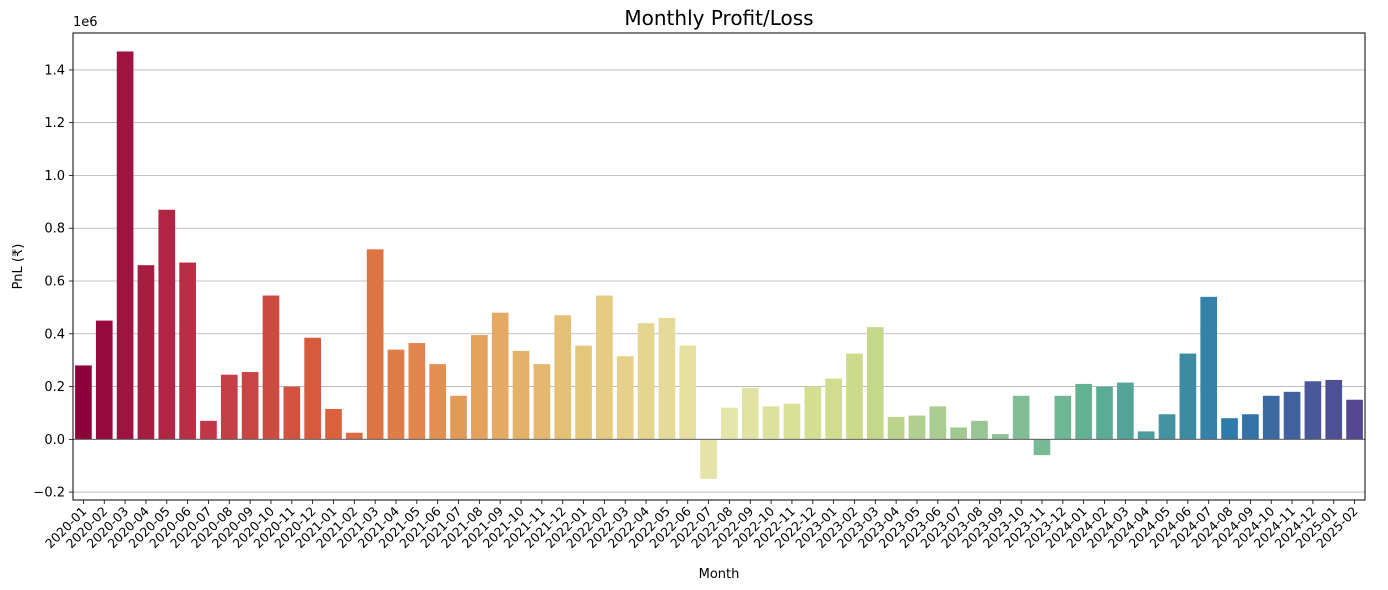 The image size is (1388, 590). Describe the element at coordinates (85, 22) in the screenshot. I see `y-axis-offset-label: 1e6` at that location.